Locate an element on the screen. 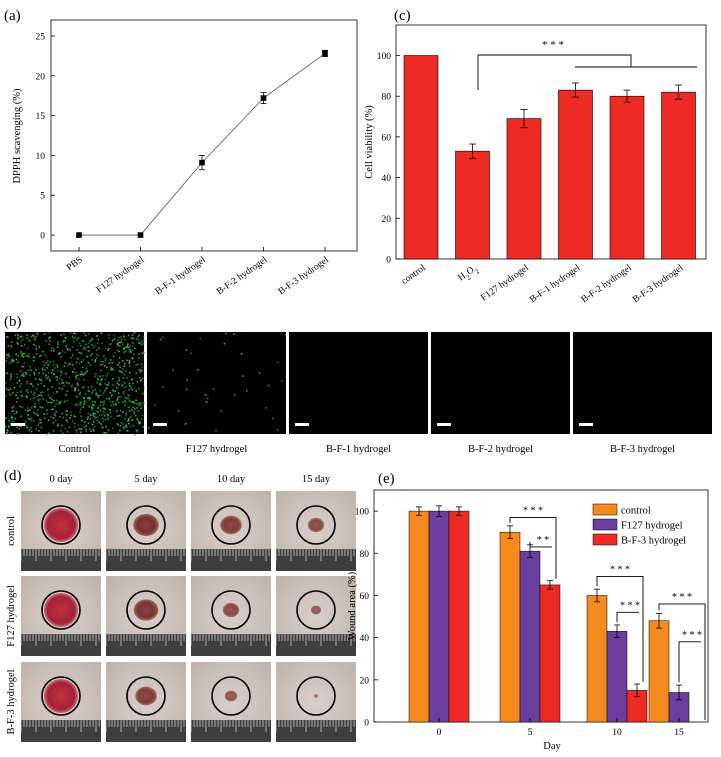 Image resolution: width=721 pixels, height=757 pixels. chart-e-sig-bracket is located at coordinates (627, 616).